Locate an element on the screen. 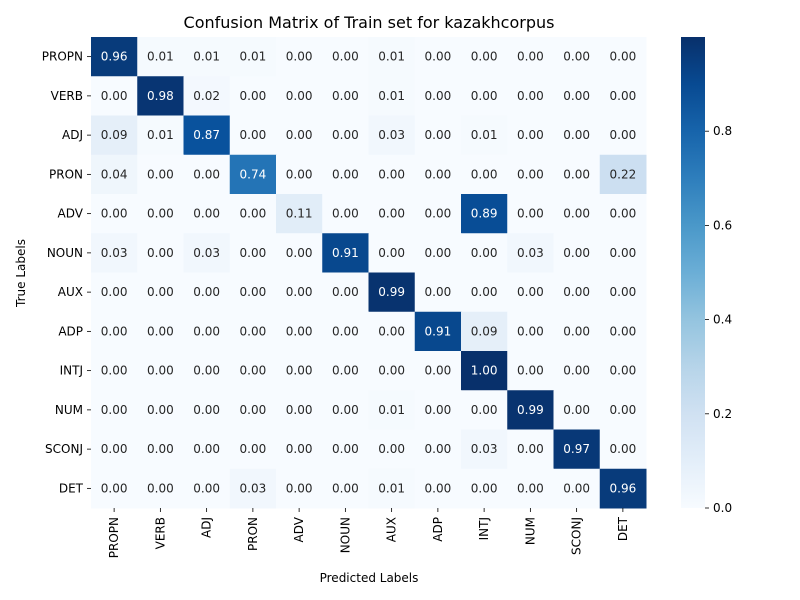  cell-value-label: 0.91 is located at coordinates (345, 253).